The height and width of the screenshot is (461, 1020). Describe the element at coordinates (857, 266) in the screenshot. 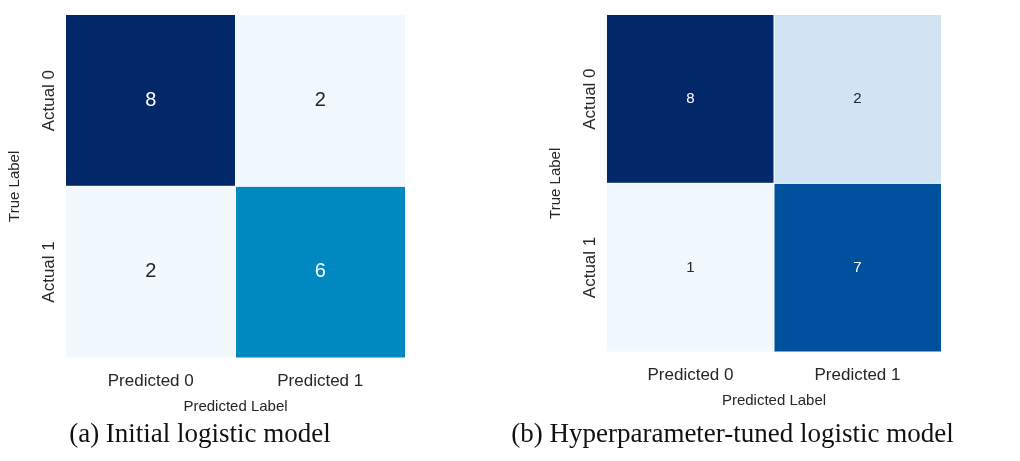

I see `data-label: 7` at that location.